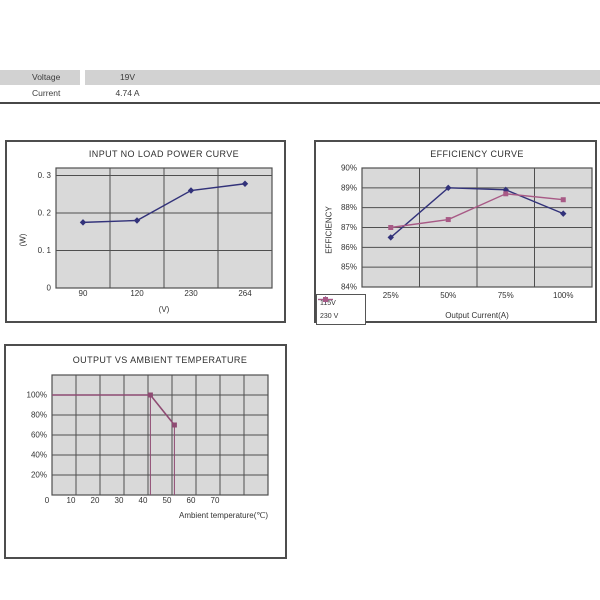  What do you see at coordinates (300, 103) in the screenshot?
I see `horizontal-rule` at bounding box center [300, 103].